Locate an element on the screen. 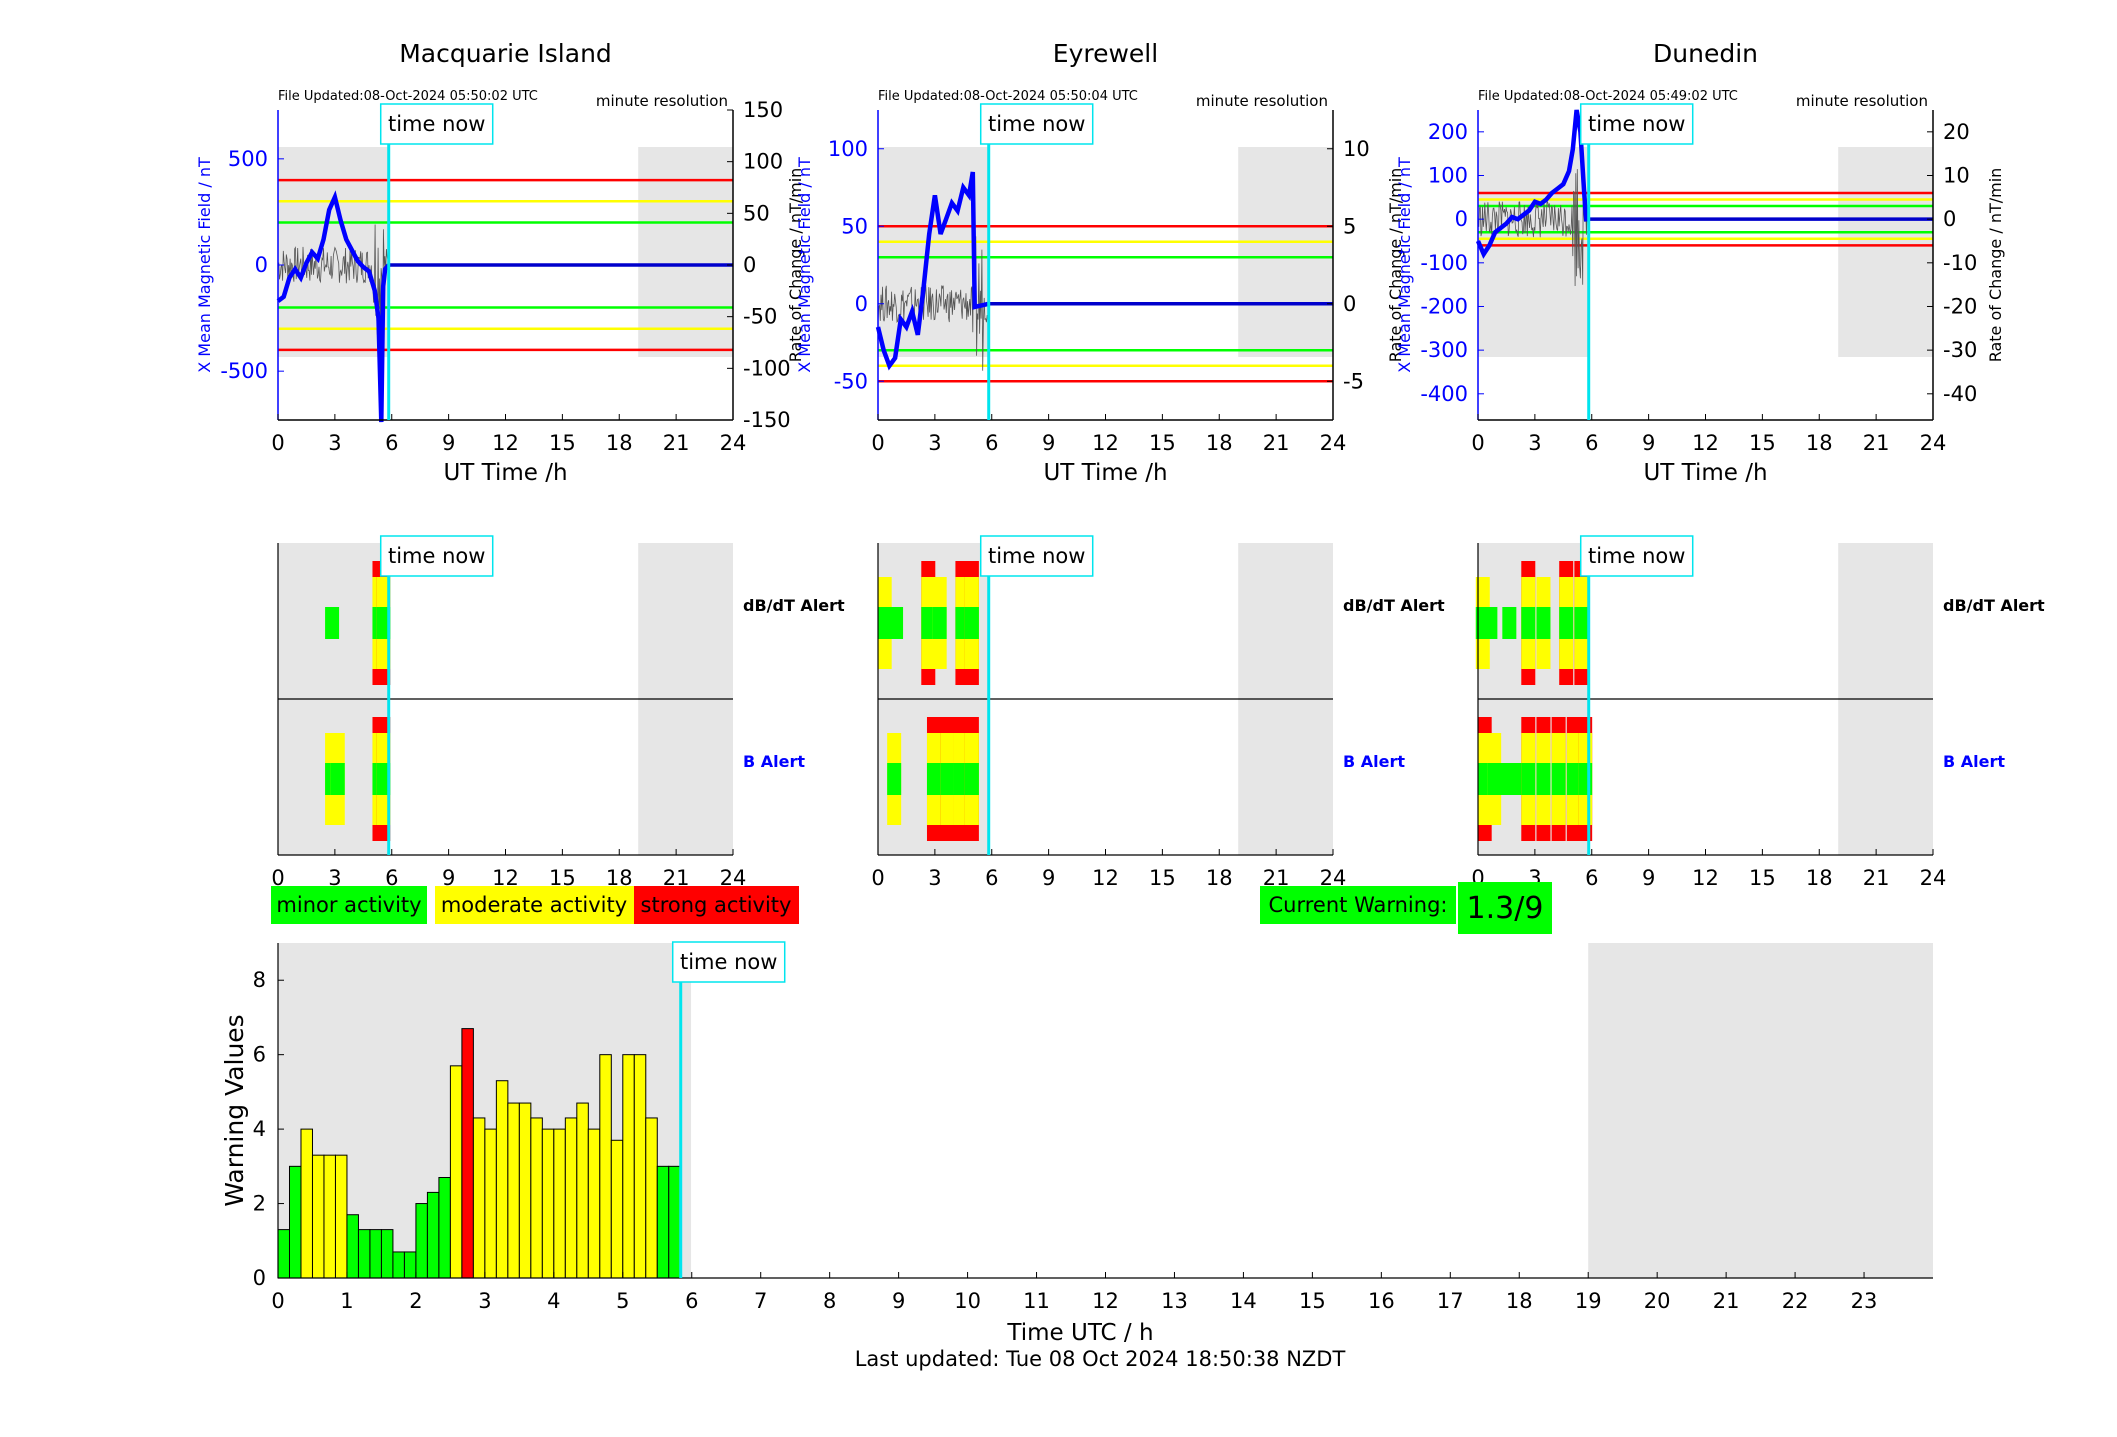 The image size is (2117, 1437). warning-x-tick-label: 9 is located at coordinates (898, 1301).